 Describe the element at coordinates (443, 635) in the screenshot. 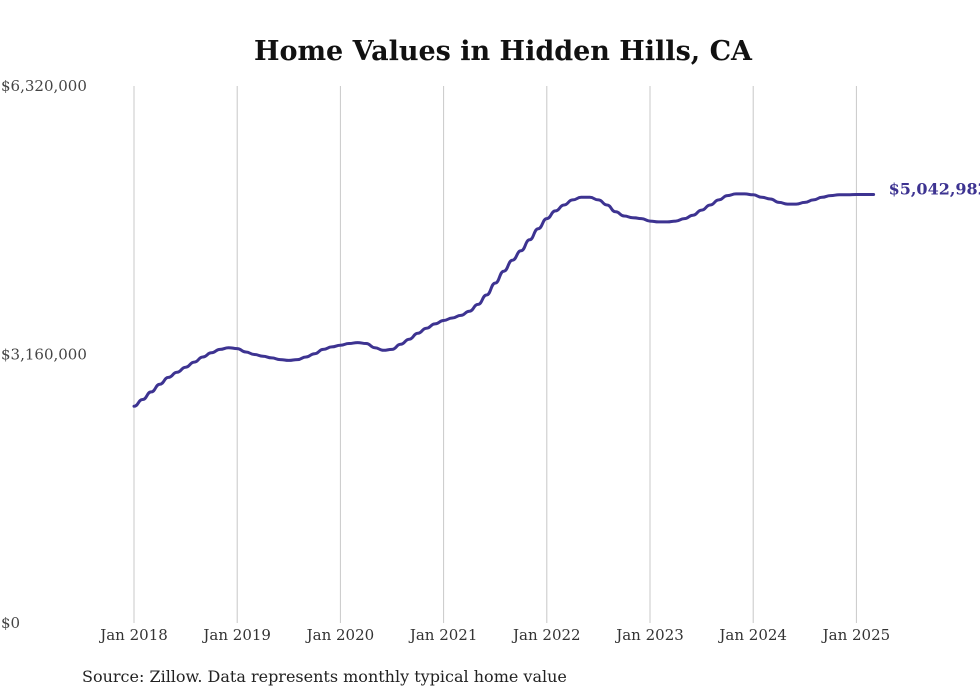

I see `x-tick-label: Jan 2021` at that location.